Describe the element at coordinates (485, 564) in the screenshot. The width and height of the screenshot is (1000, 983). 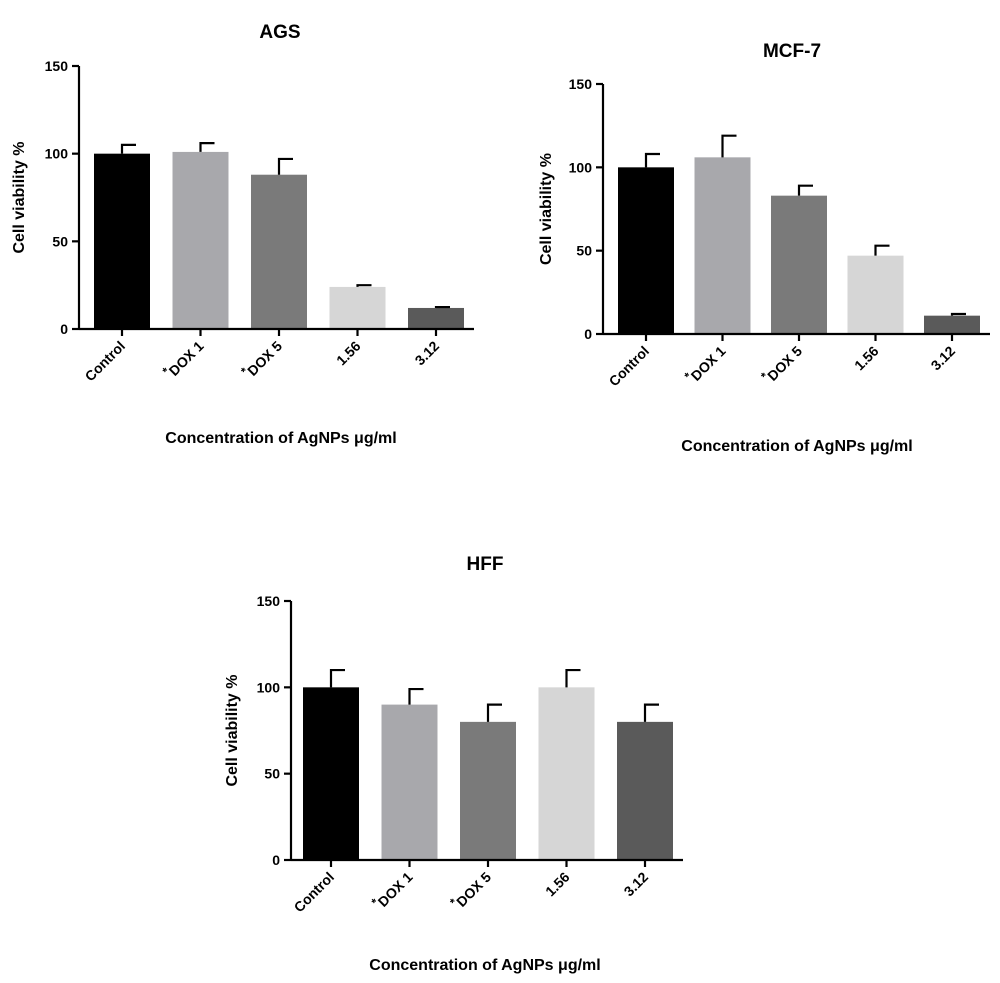
I see `chart-title: HFF` at that location.